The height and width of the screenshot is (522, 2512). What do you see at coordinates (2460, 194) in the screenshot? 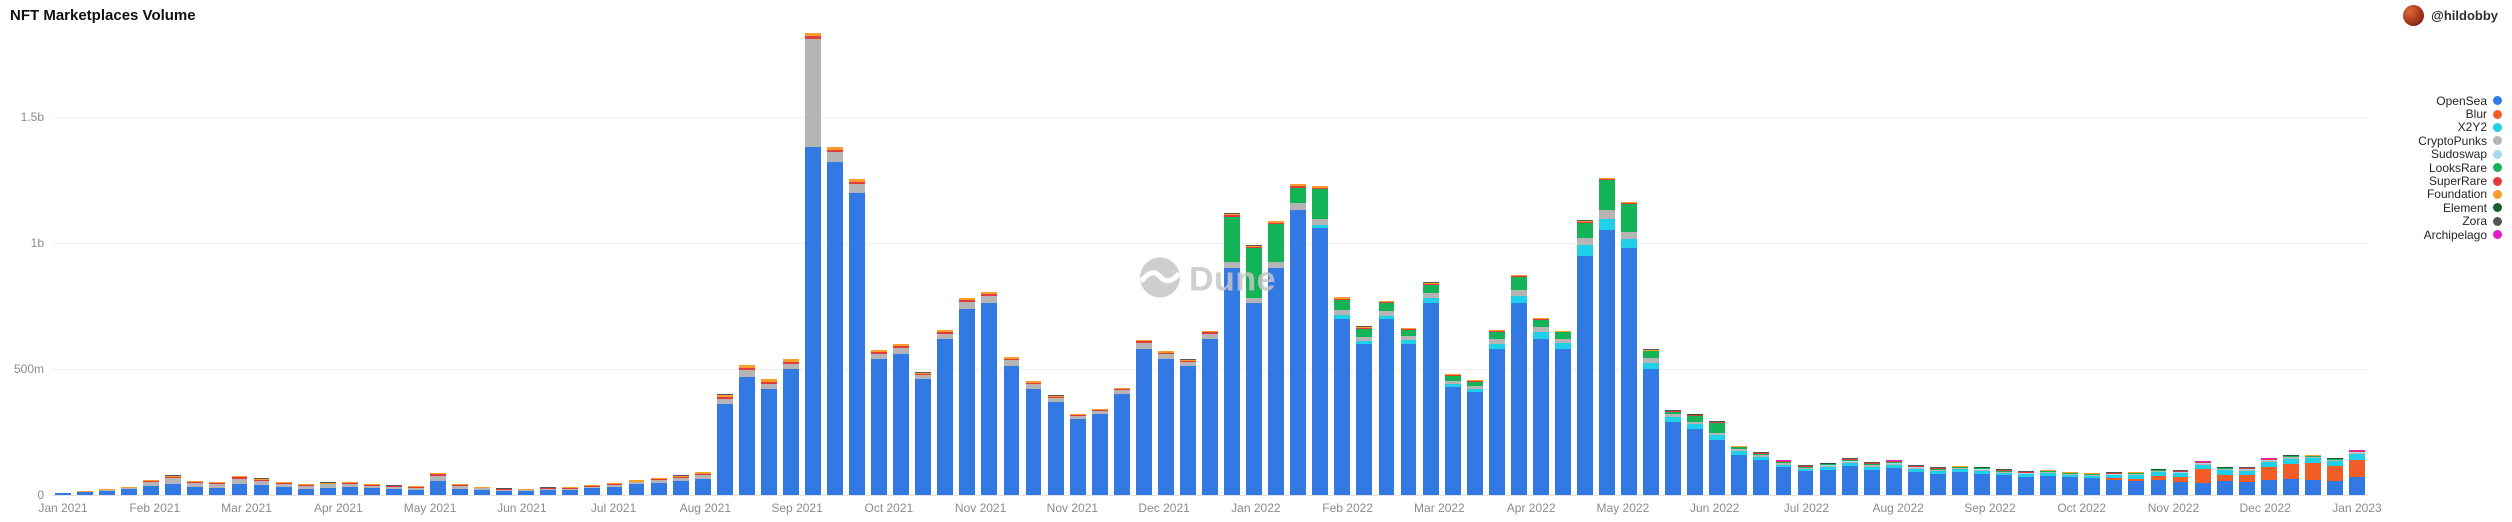
I see `legend-item-foundation: Foundation` at bounding box center [2460, 194].